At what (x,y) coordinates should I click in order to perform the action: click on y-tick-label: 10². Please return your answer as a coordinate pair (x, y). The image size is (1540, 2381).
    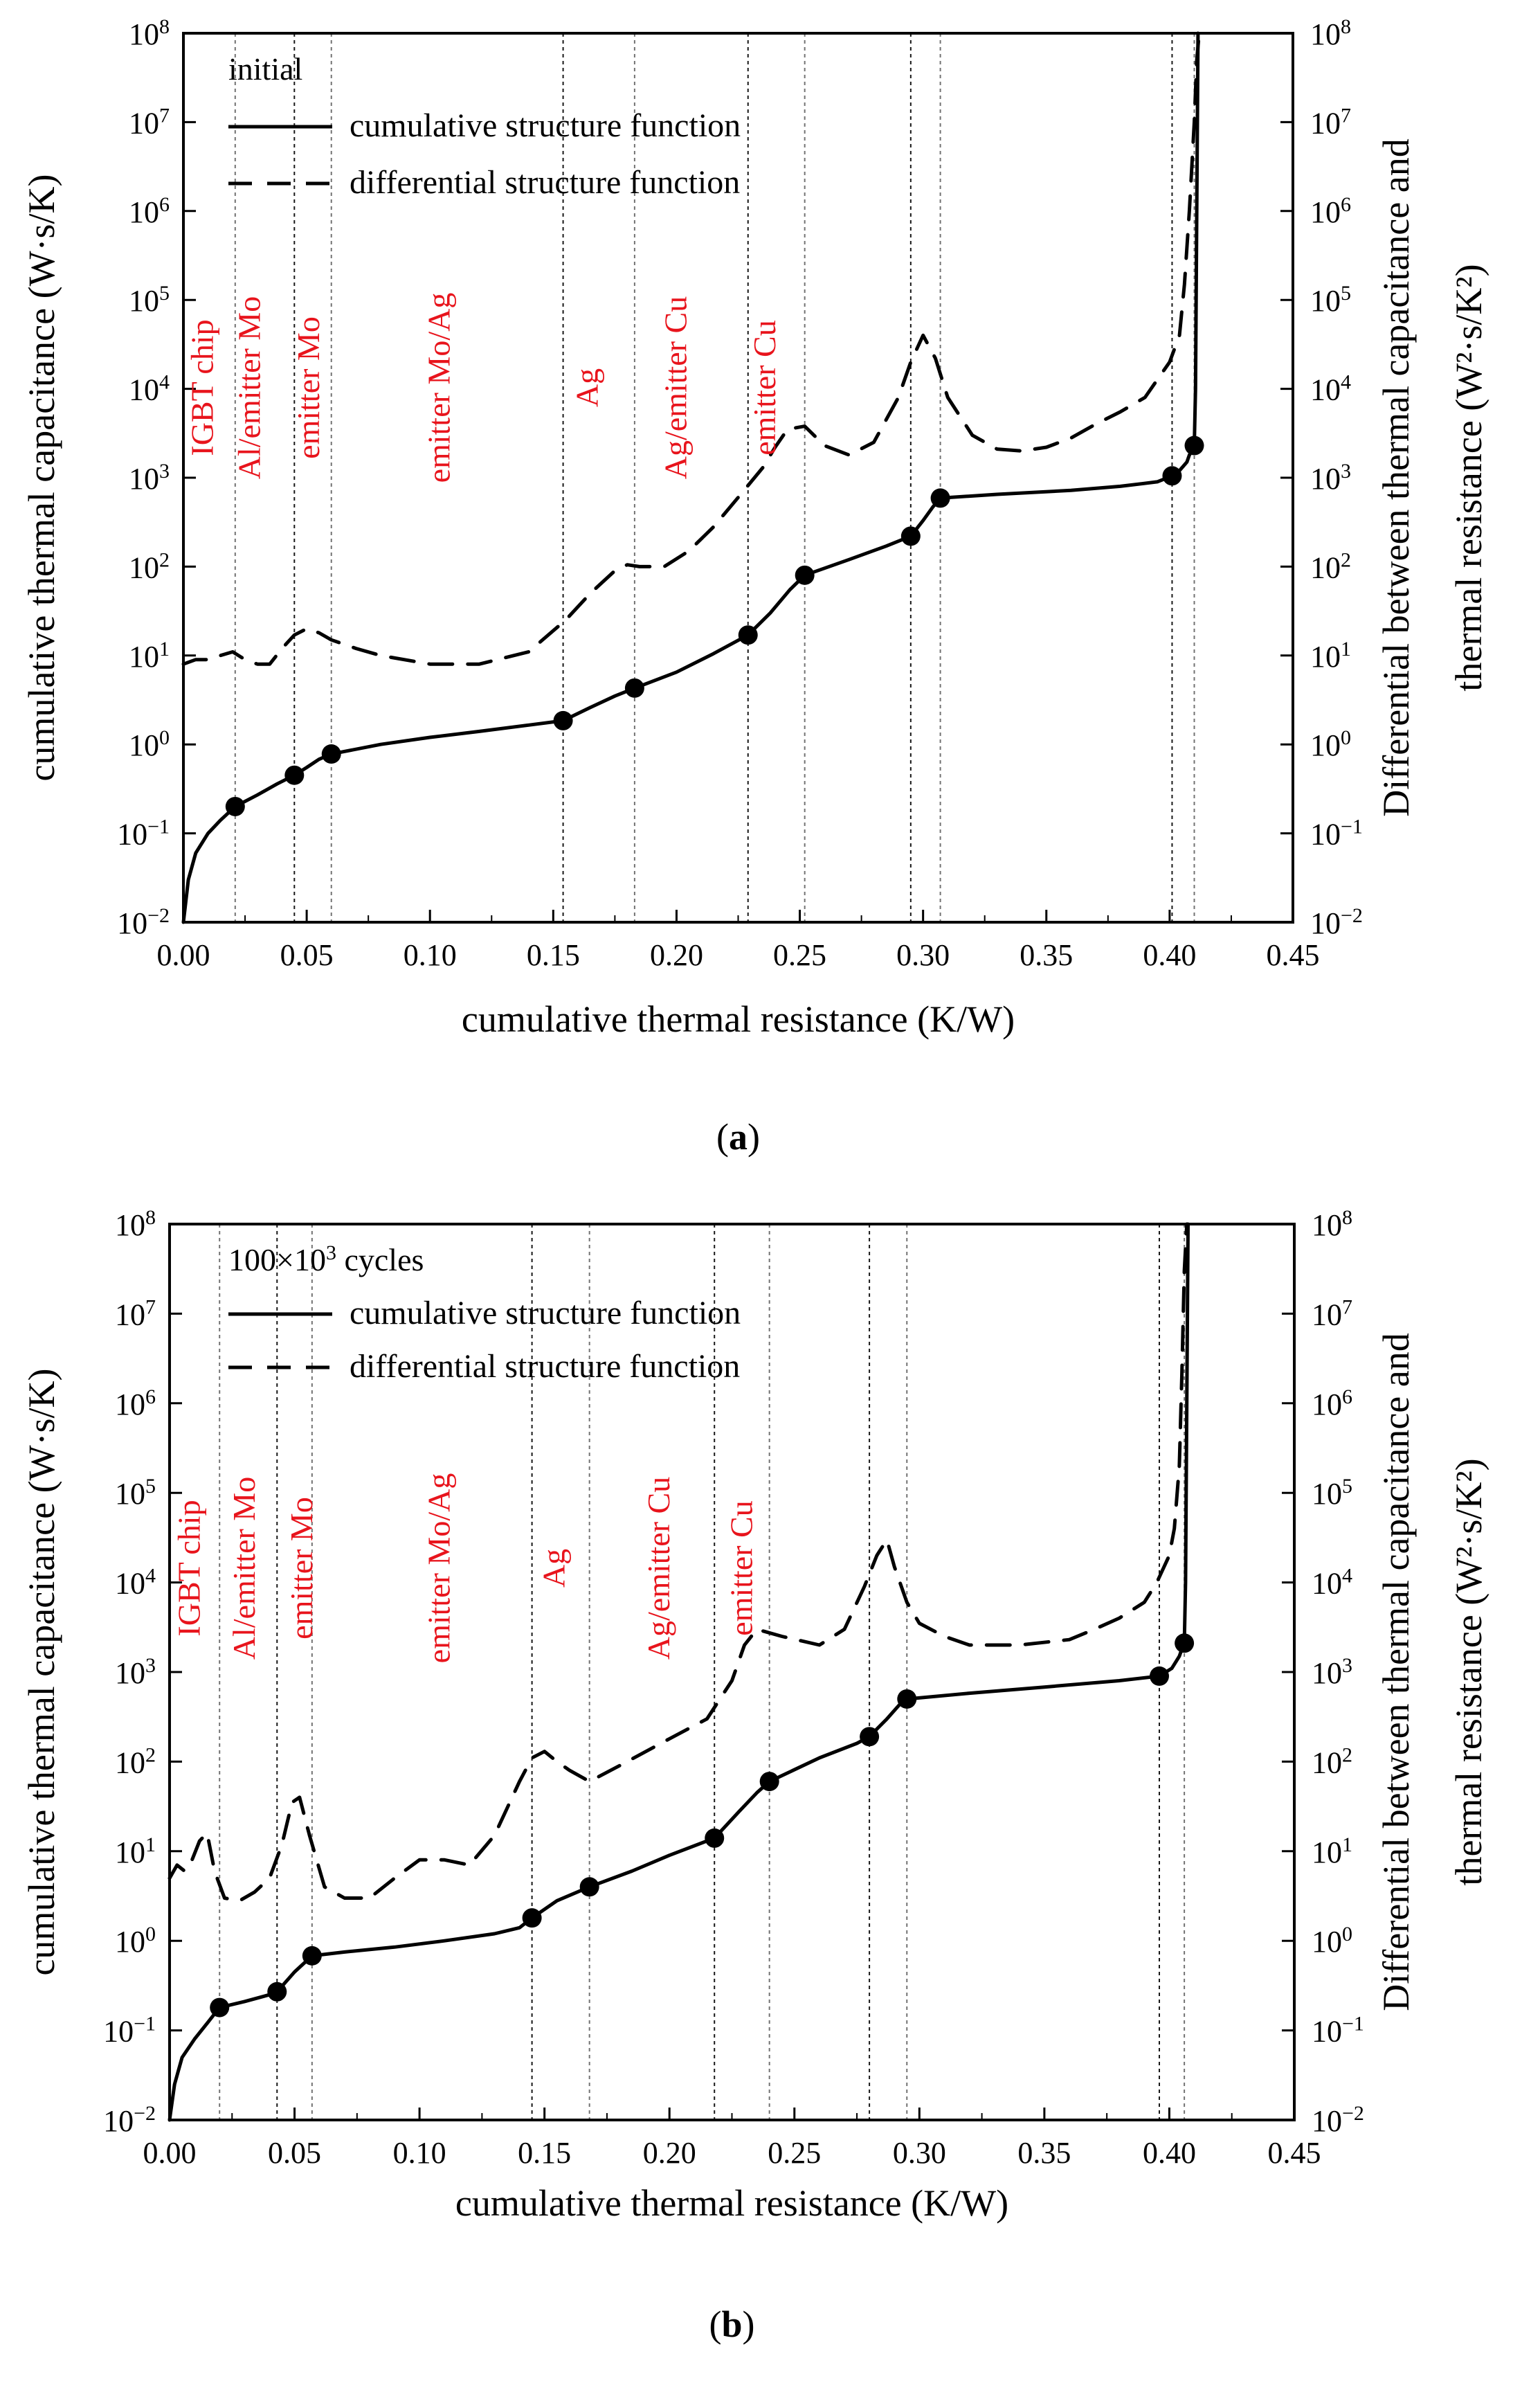
    Looking at the image, I should click on (149, 566).